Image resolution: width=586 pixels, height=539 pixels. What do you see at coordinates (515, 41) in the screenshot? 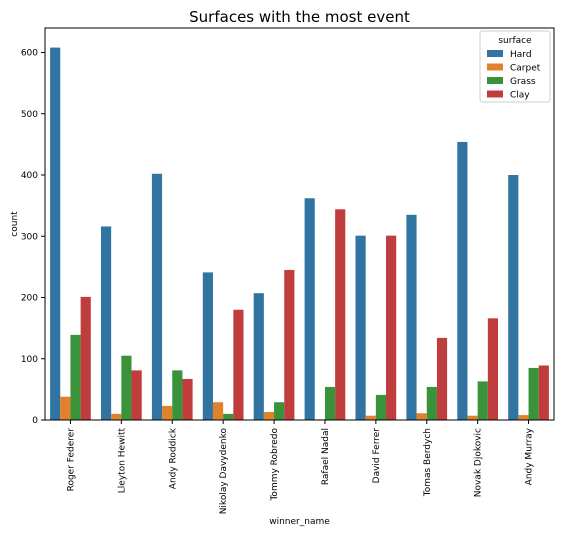
I see `legend-title: surface` at bounding box center [515, 41].